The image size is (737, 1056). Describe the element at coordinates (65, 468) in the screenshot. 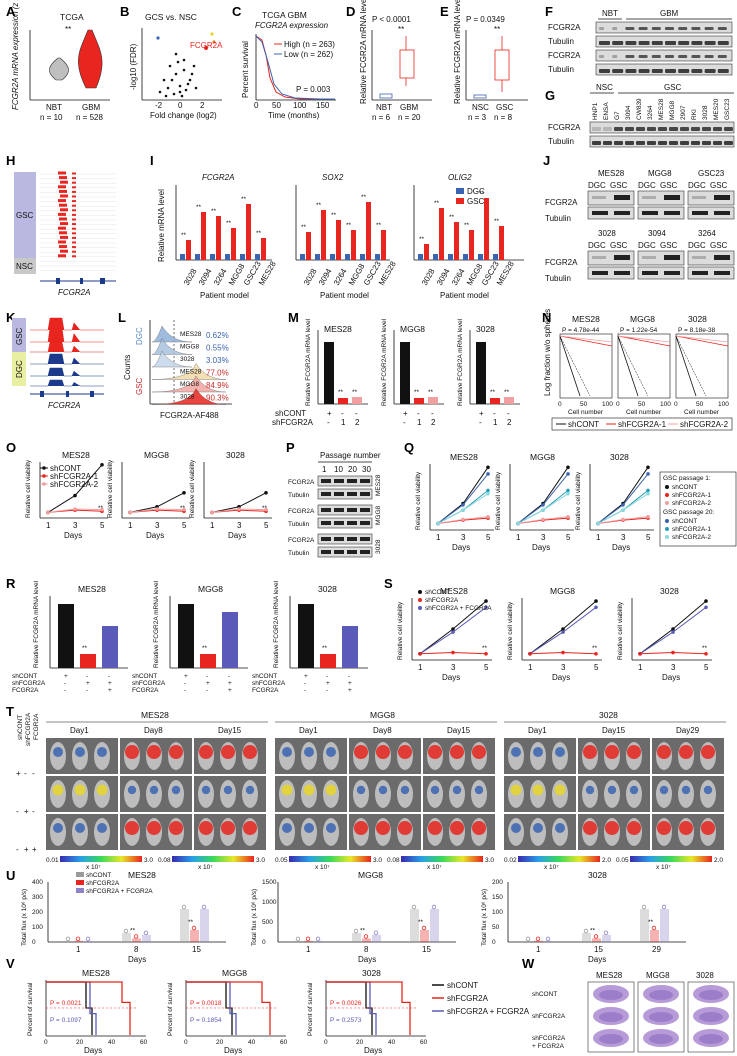

I see `o-legend-0: shCONT` at that location.